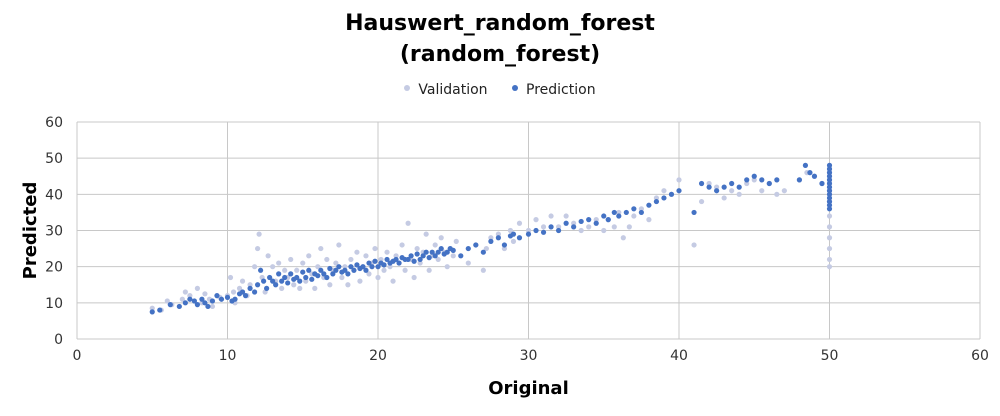  What do you see at coordinates (453, 90) in the screenshot?
I see `legend-label-validation: Validation` at bounding box center [453, 90].